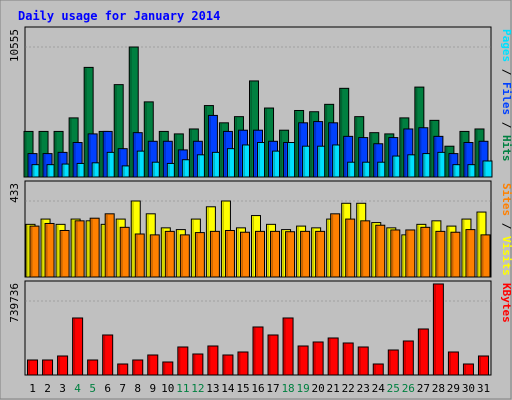 This screenshot has height=400, width=512. I want to click on x-tick-label: 17, so click(272, 388).